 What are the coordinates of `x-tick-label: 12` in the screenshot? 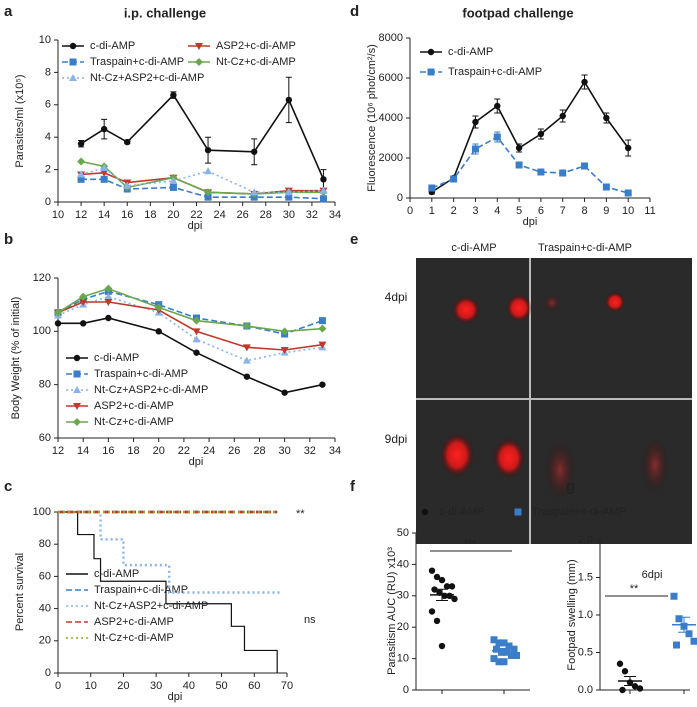 It's located at (81, 215).